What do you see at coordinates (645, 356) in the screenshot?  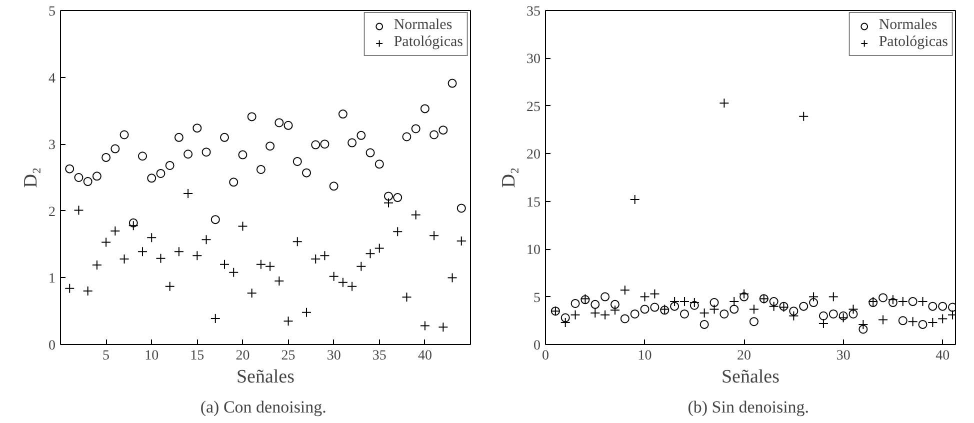 I see `x-tick-label: 10` at bounding box center [645, 356].